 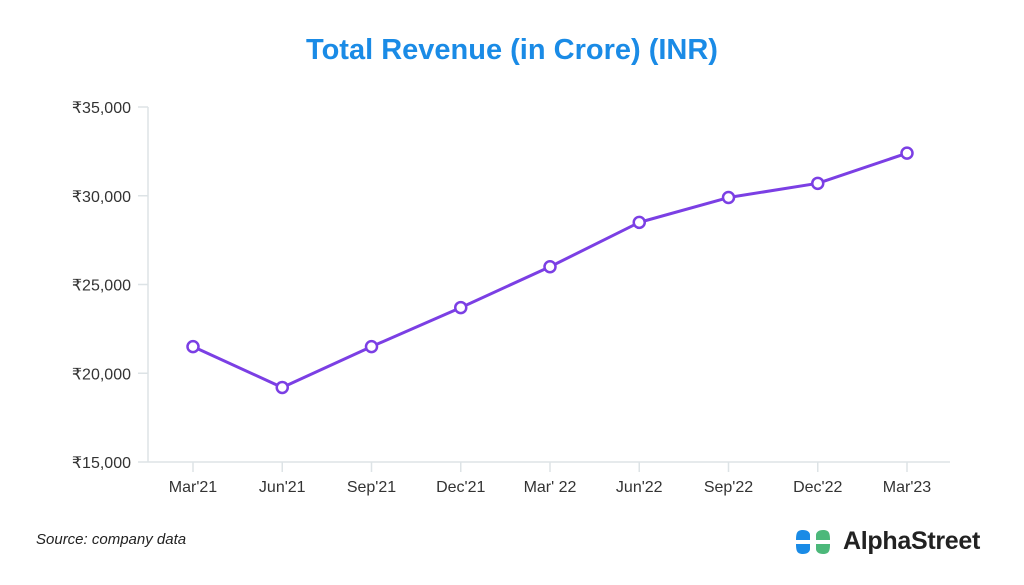 What do you see at coordinates (550, 487) in the screenshot?
I see `x-tick-label: Mar' 22` at bounding box center [550, 487].